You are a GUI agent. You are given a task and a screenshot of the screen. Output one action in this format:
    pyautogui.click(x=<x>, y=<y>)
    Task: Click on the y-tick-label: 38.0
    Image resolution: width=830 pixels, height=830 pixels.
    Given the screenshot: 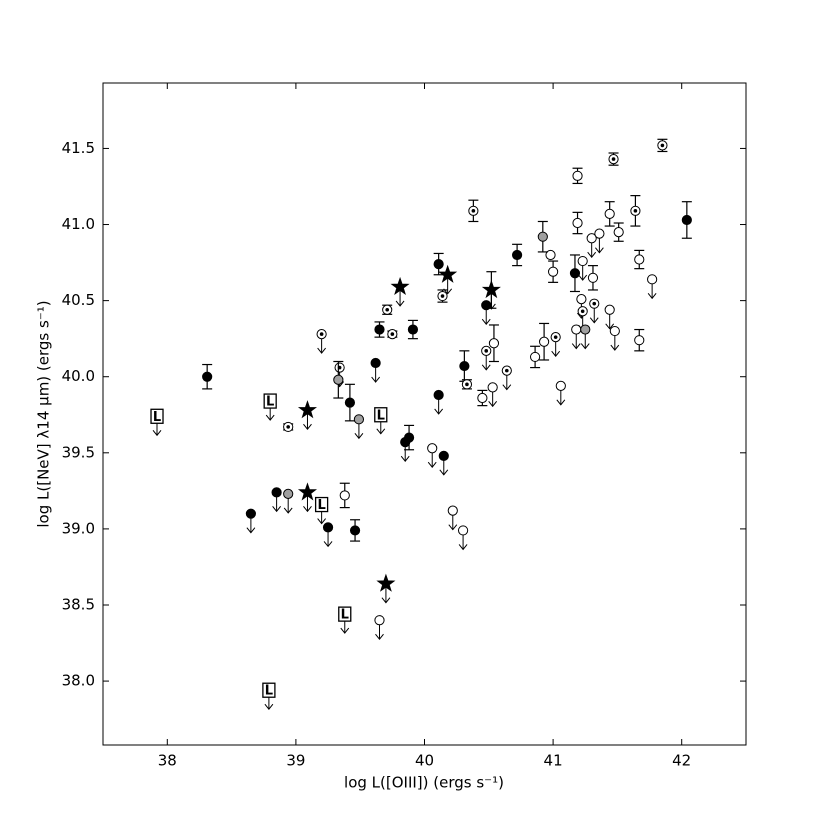 What is the action you would take?
    pyautogui.click(x=78, y=681)
    